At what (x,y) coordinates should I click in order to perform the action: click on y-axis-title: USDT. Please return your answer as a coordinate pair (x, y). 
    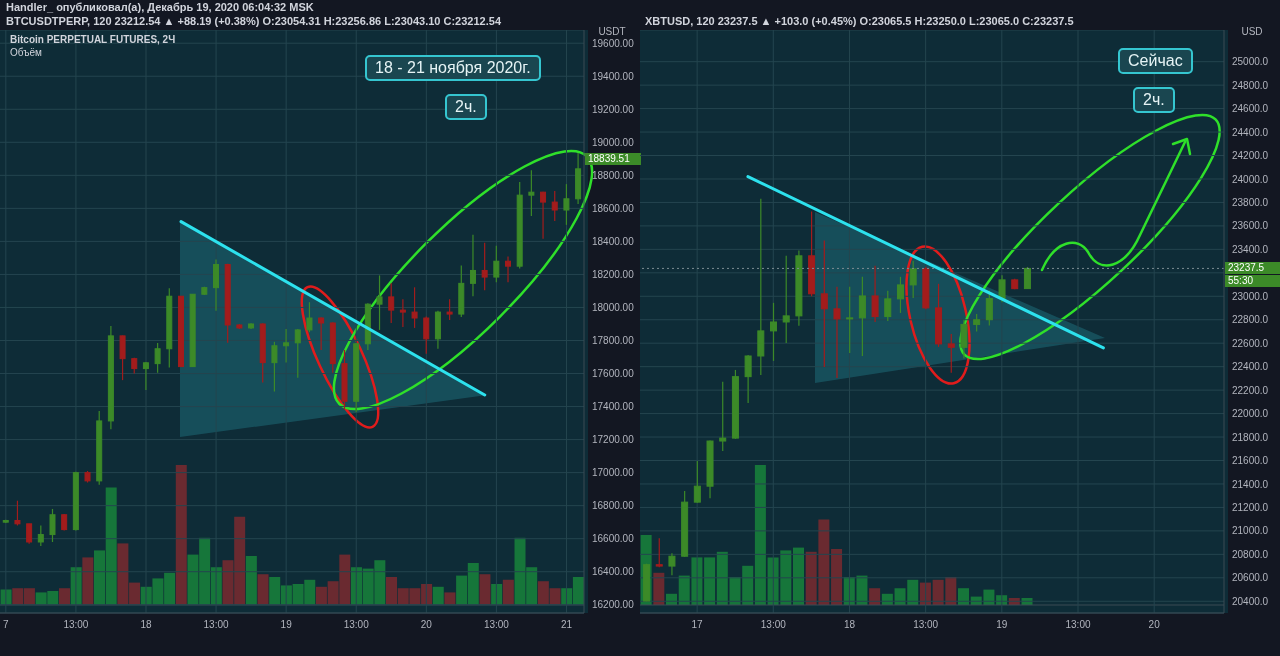
    Looking at the image, I should click on (612, 31).